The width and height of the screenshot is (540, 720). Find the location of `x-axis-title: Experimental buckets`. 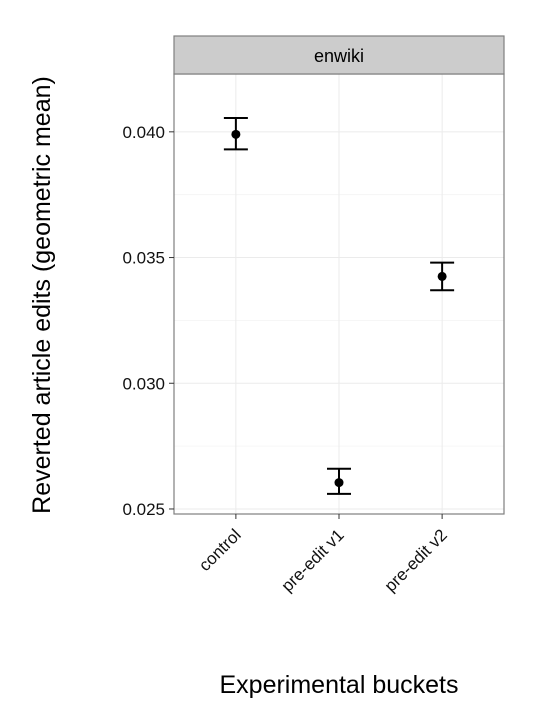

x-axis-title: Experimental buckets is located at coordinates (338, 685).